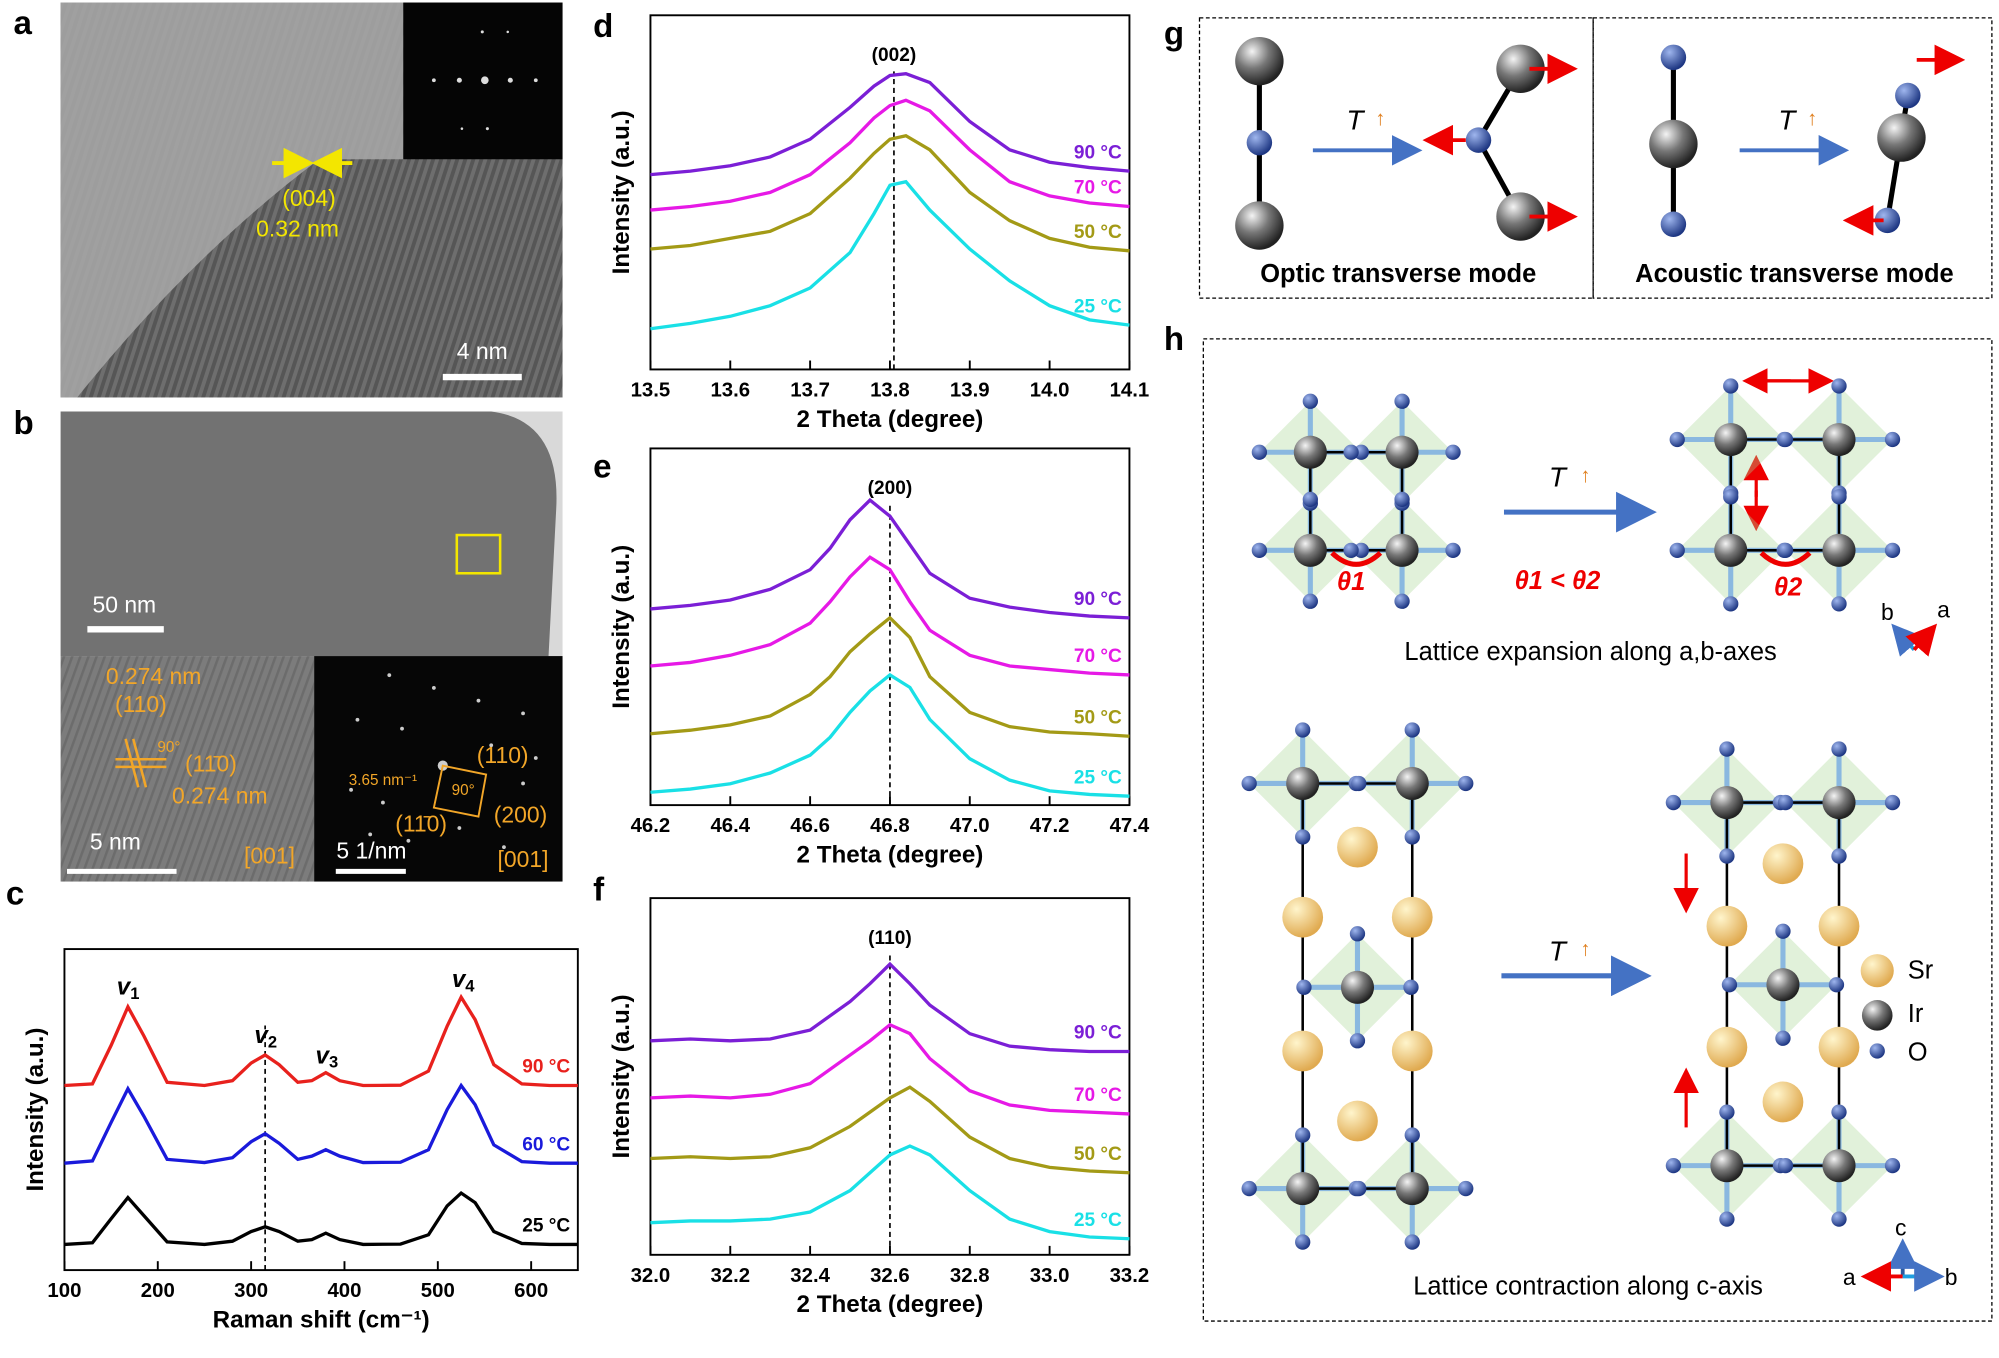 The height and width of the screenshot is (1358, 1999). I want to click on x-tick-label: 600, so click(531, 1291).